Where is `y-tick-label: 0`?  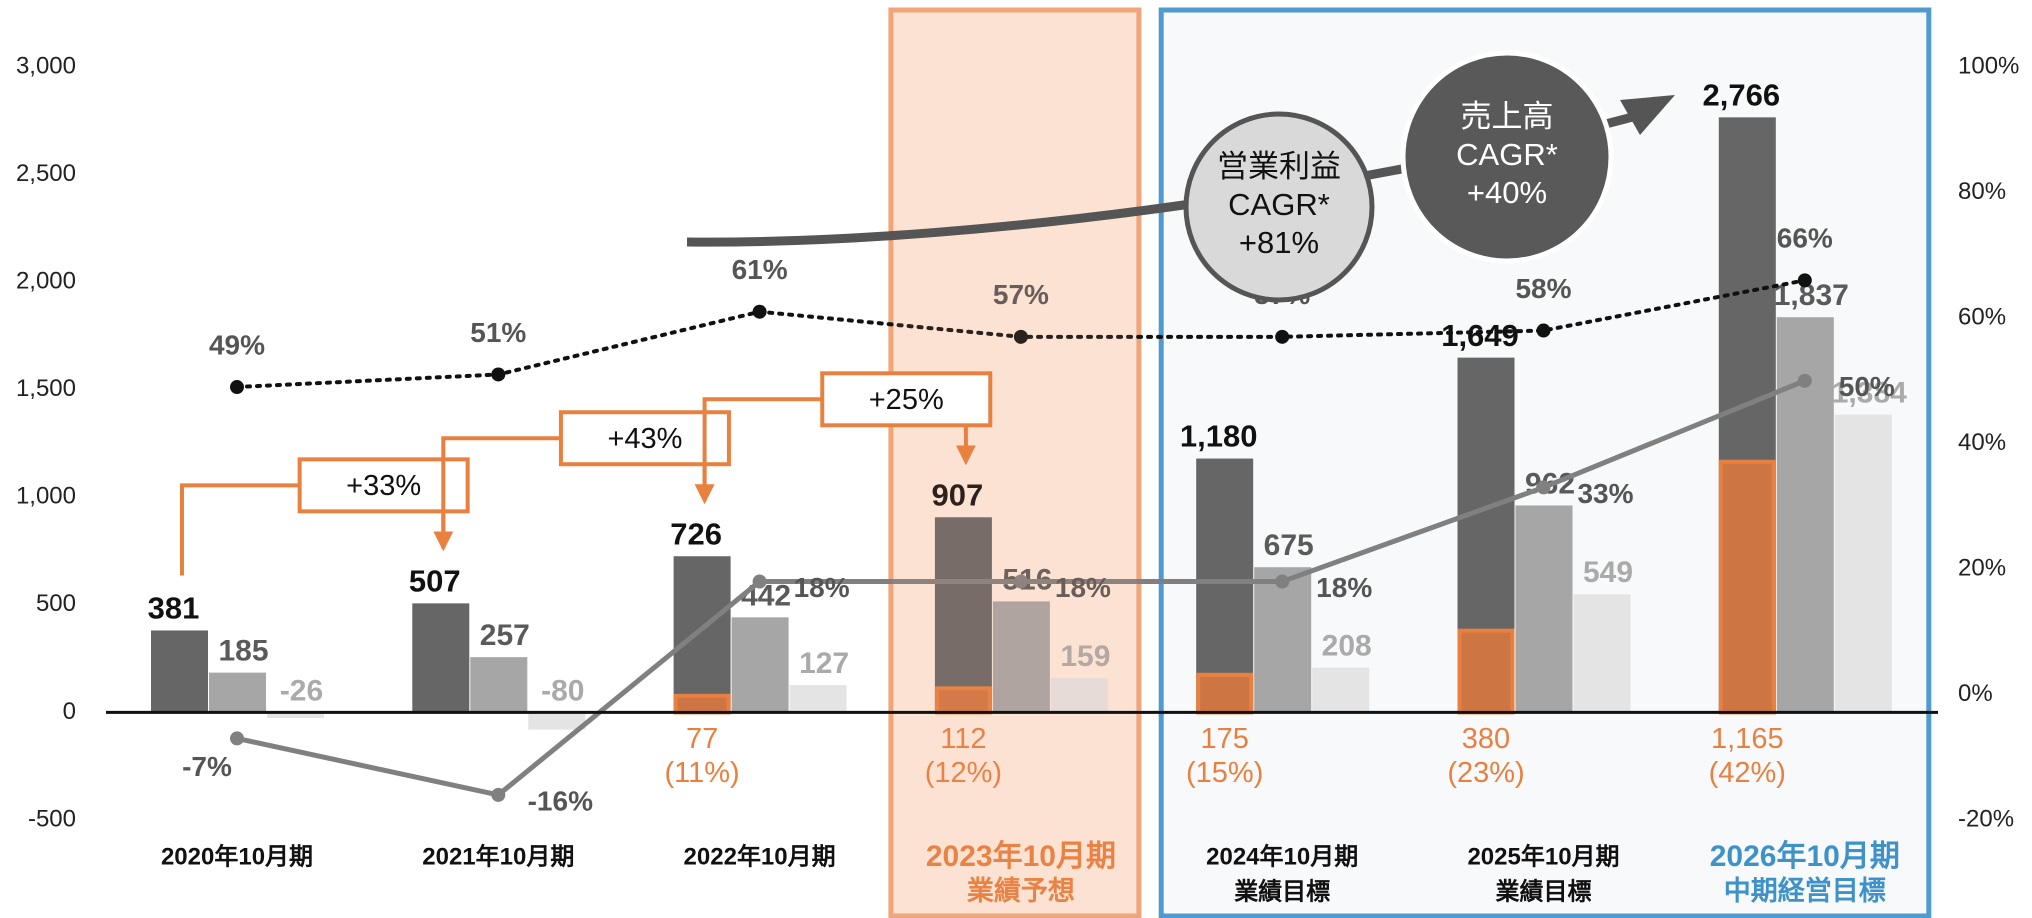
y-tick-label: 0 is located at coordinates (69, 711).